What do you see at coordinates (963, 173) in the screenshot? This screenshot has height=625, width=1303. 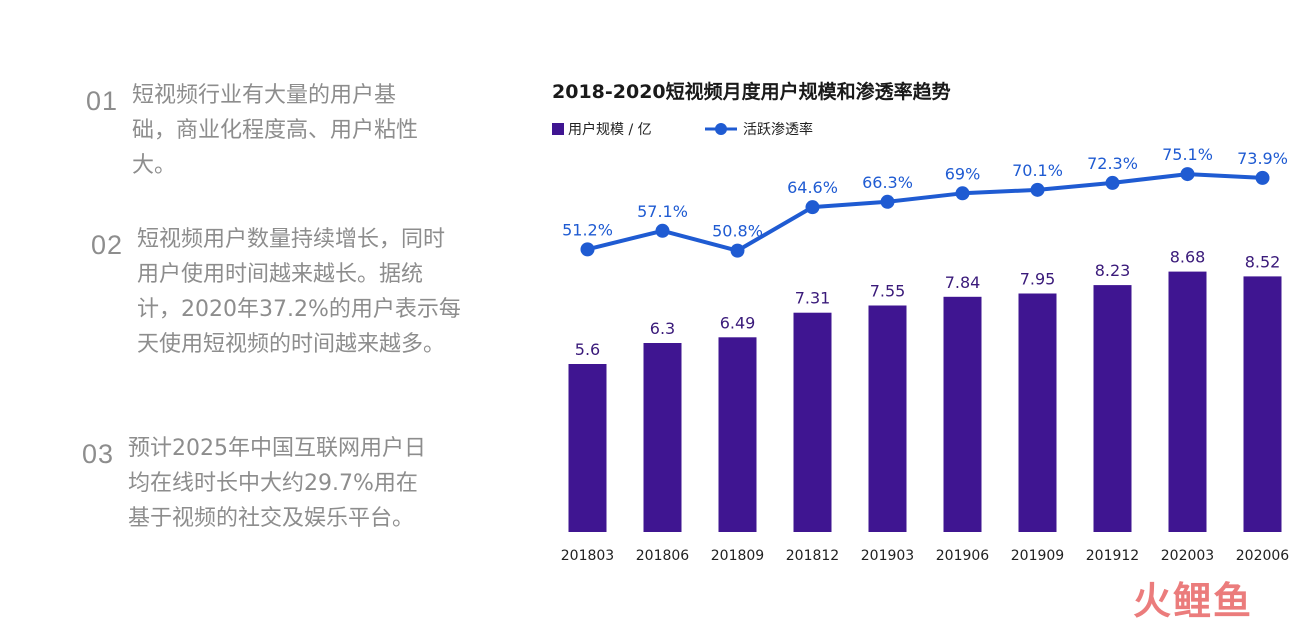 I see `line-value-label: 69%` at bounding box center [963, 173].